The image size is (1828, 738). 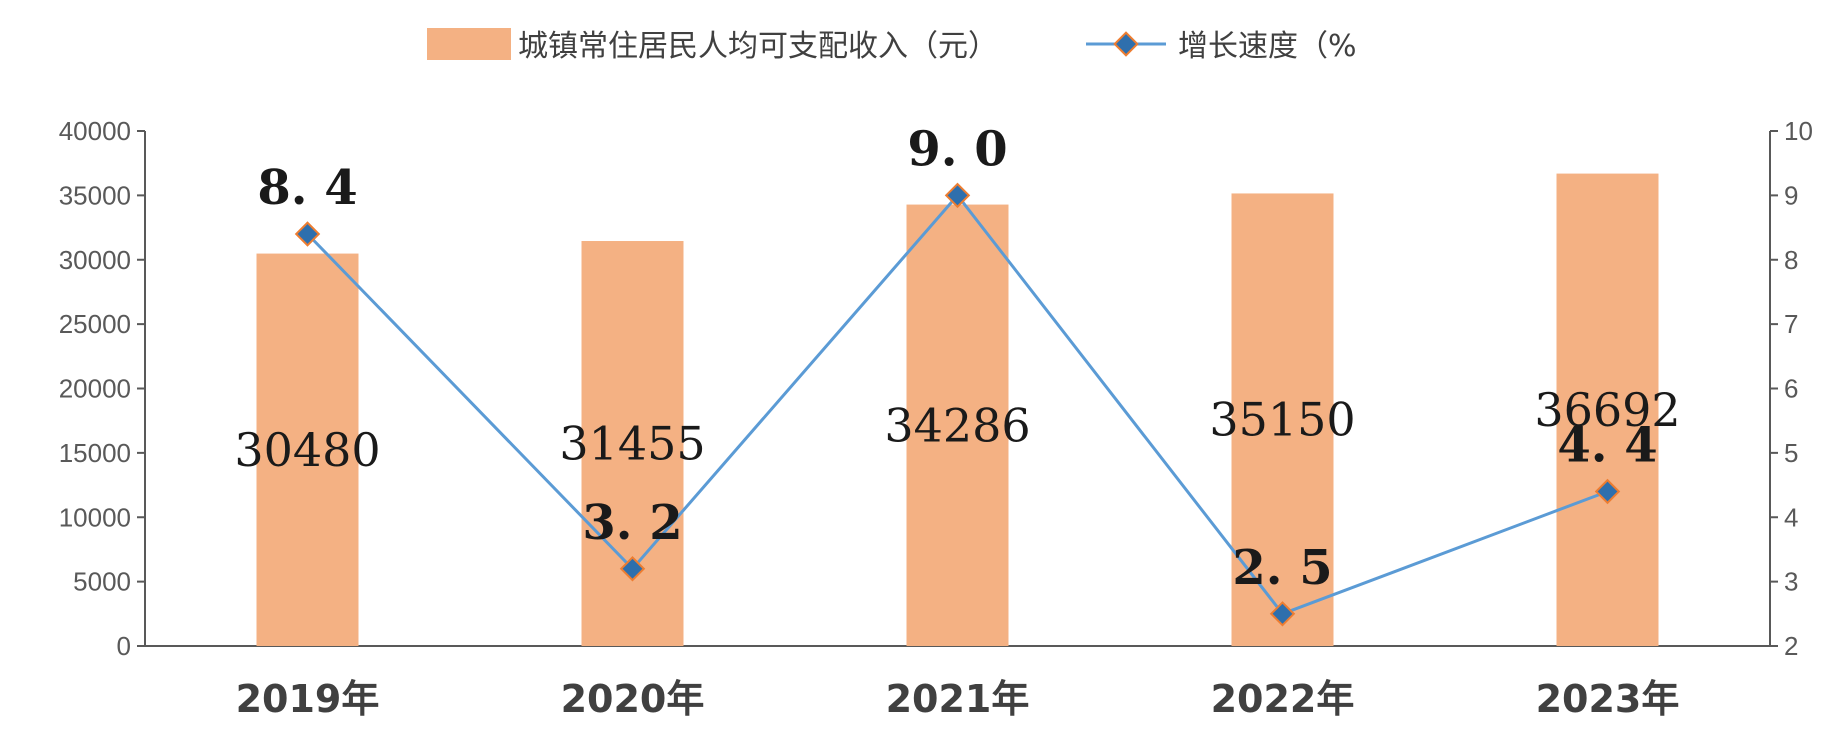 I want to click on left-tick-label: 25000, so click(x=95, y=324).